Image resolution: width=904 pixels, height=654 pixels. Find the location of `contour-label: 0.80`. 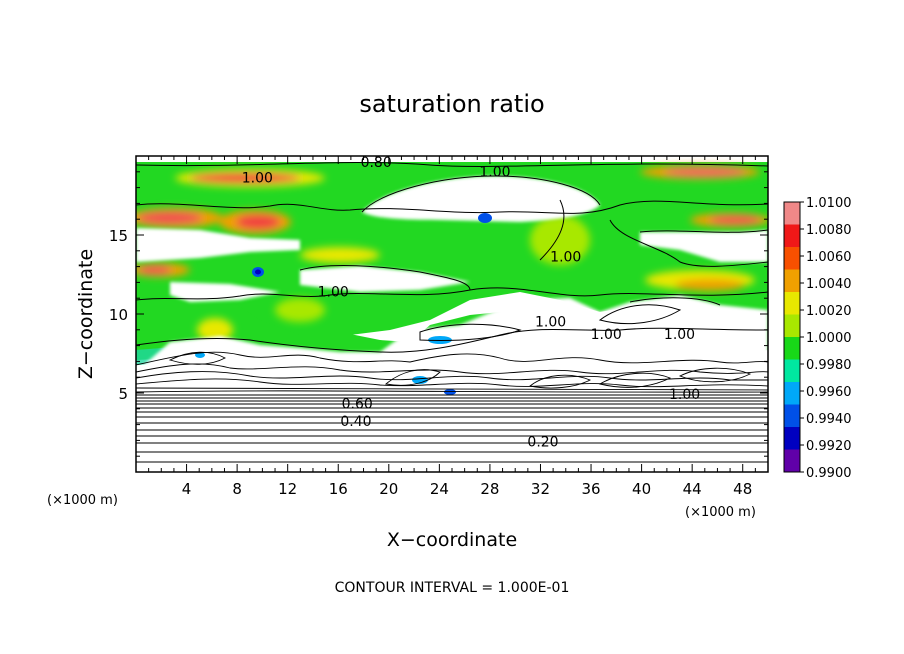

contour-label: 0.80 is located at coordinates (376, 163).